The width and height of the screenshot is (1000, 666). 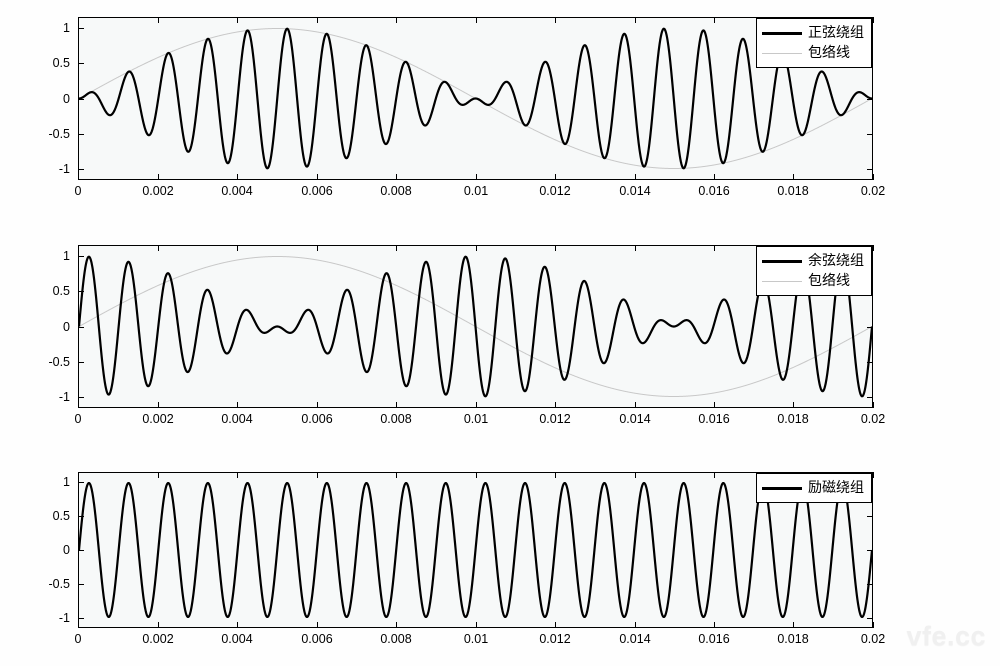 What do you see at coordinates (64, 168) in the screenshot?
I see `y-tick-label: -1` at bounding box center [64, 168].